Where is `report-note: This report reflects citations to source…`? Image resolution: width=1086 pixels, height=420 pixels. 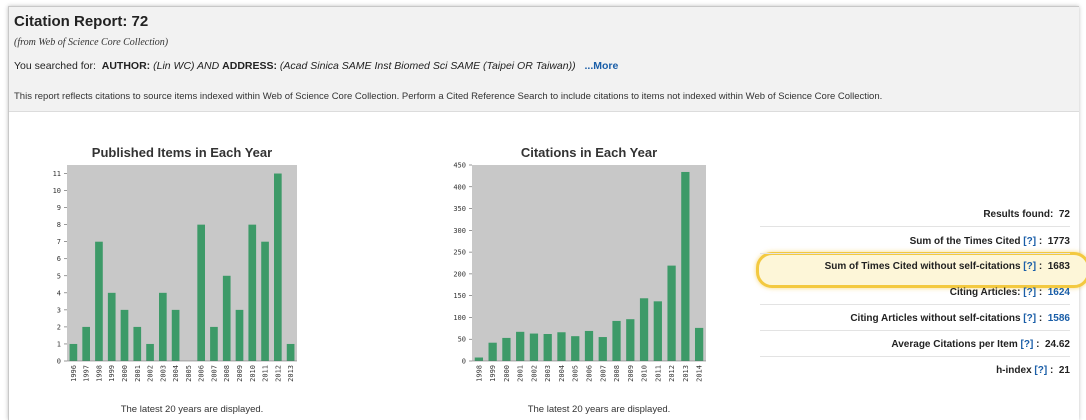
report-note: This report reflects citations to source… is located at coordinates (448, 96).